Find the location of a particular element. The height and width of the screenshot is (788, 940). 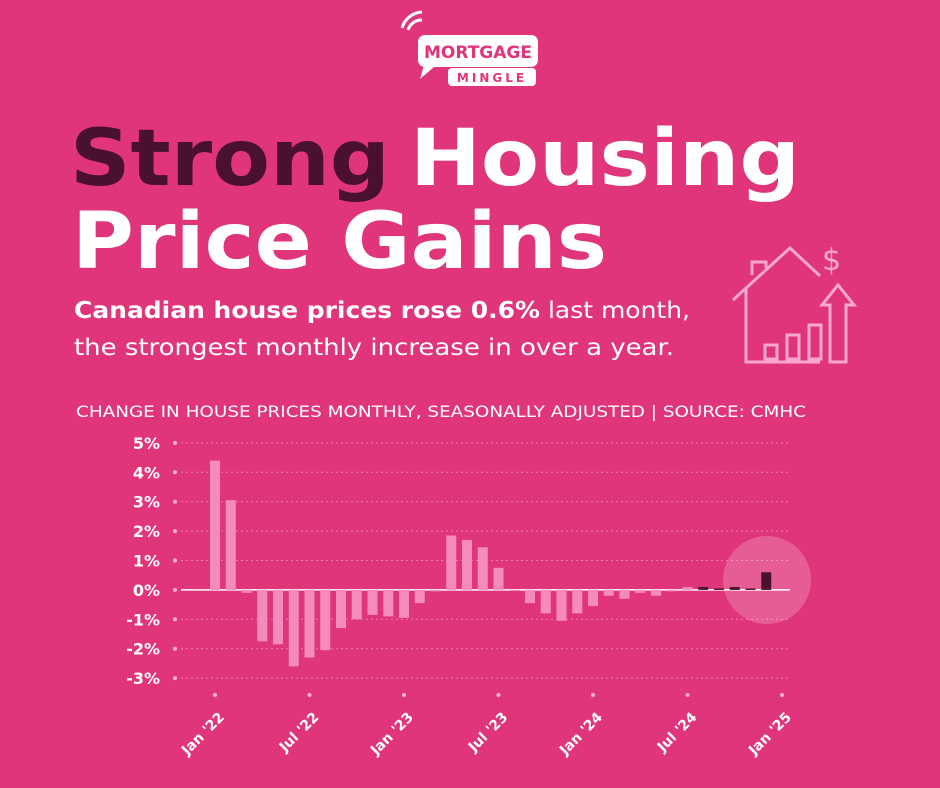

logo-text: MORTGAGE is located at coordinates (478, 53).